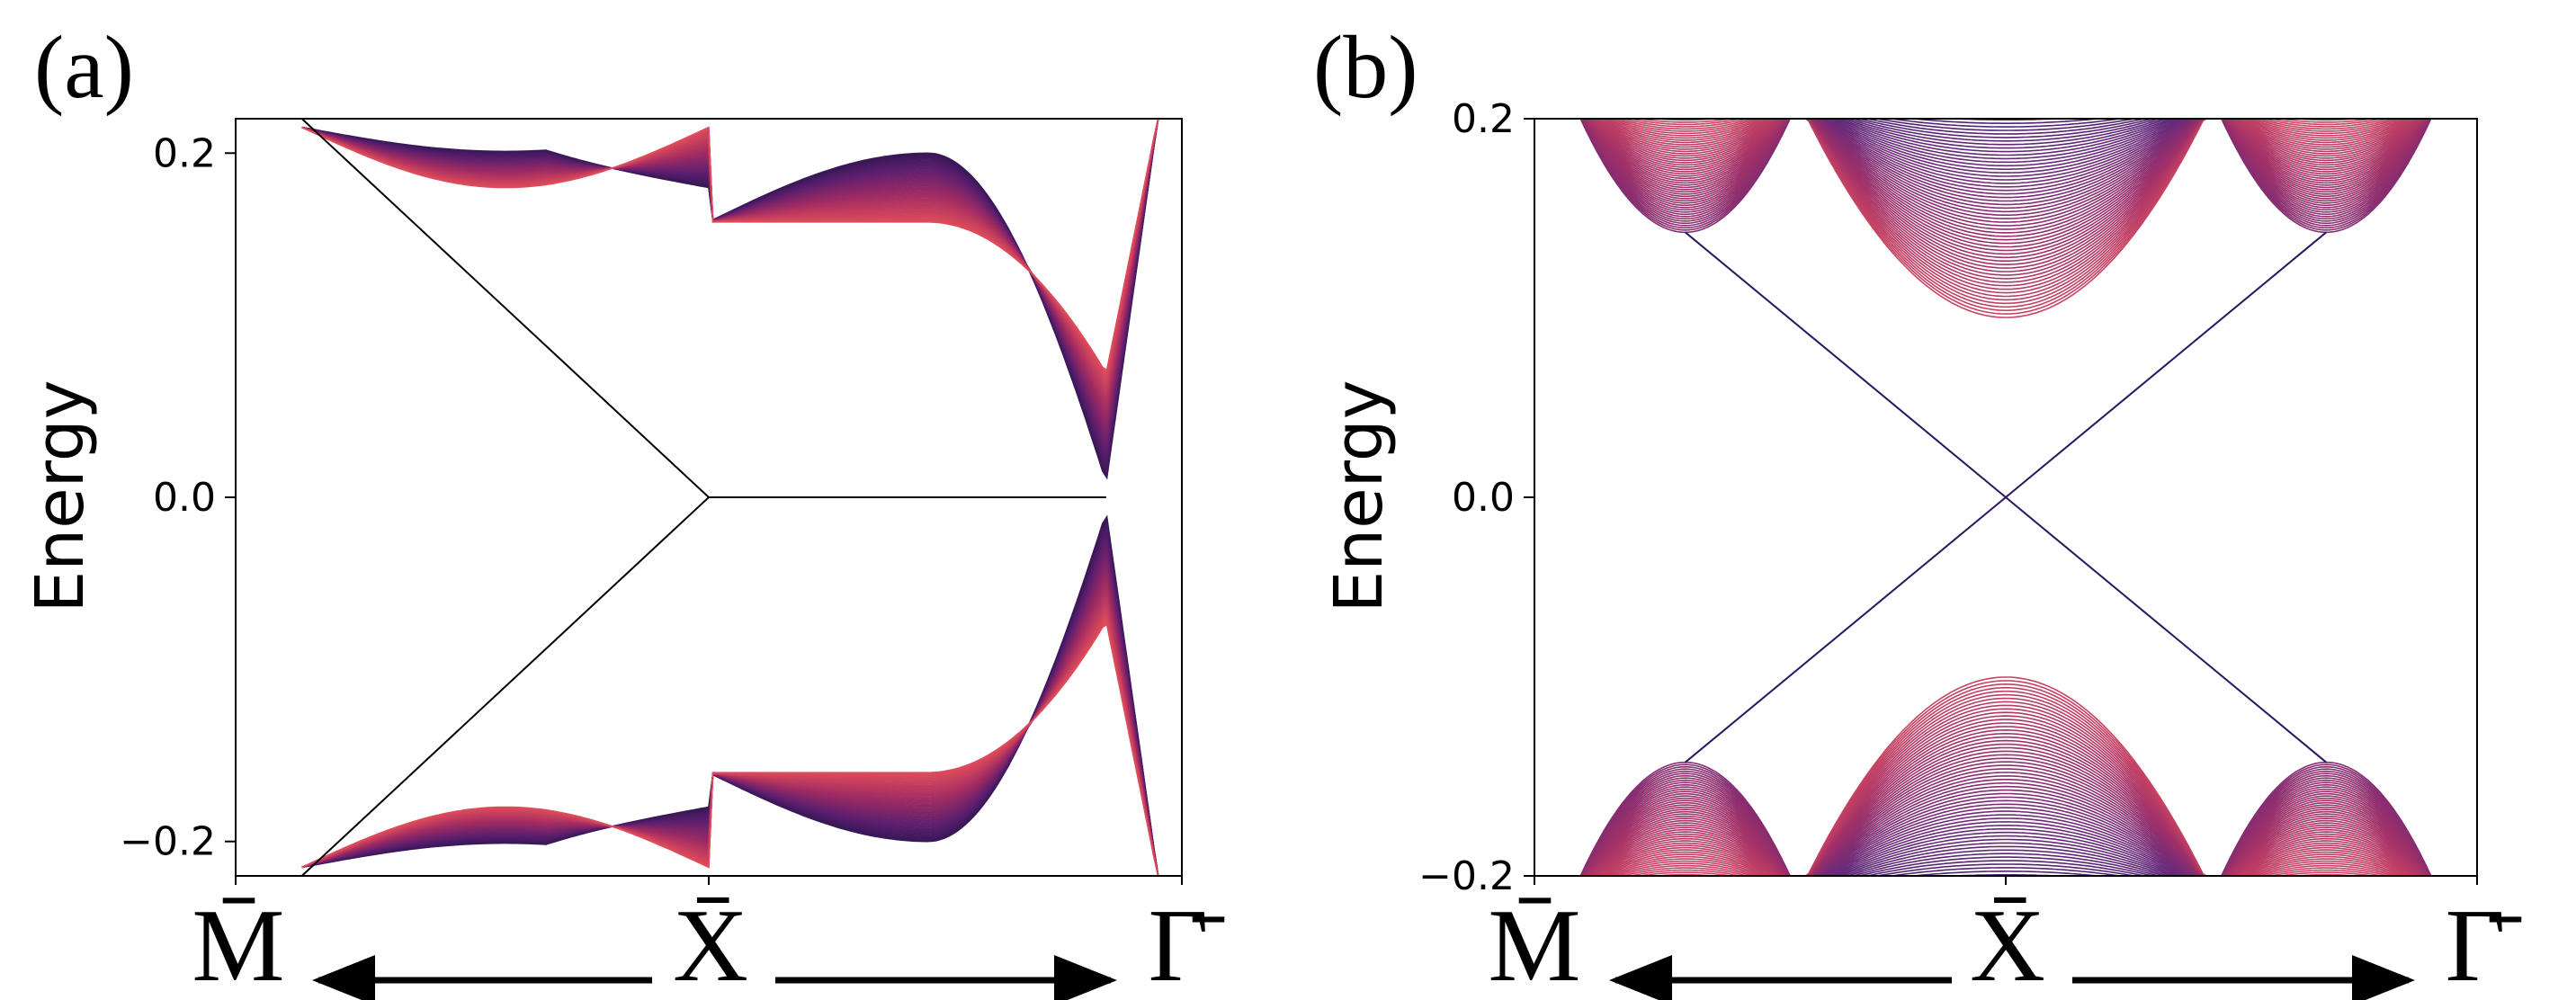  What do you see at coordinates (1534, 944) in the screenshot?
I see `k-label-m-b: M̄` at bounding box center [1534, 944].